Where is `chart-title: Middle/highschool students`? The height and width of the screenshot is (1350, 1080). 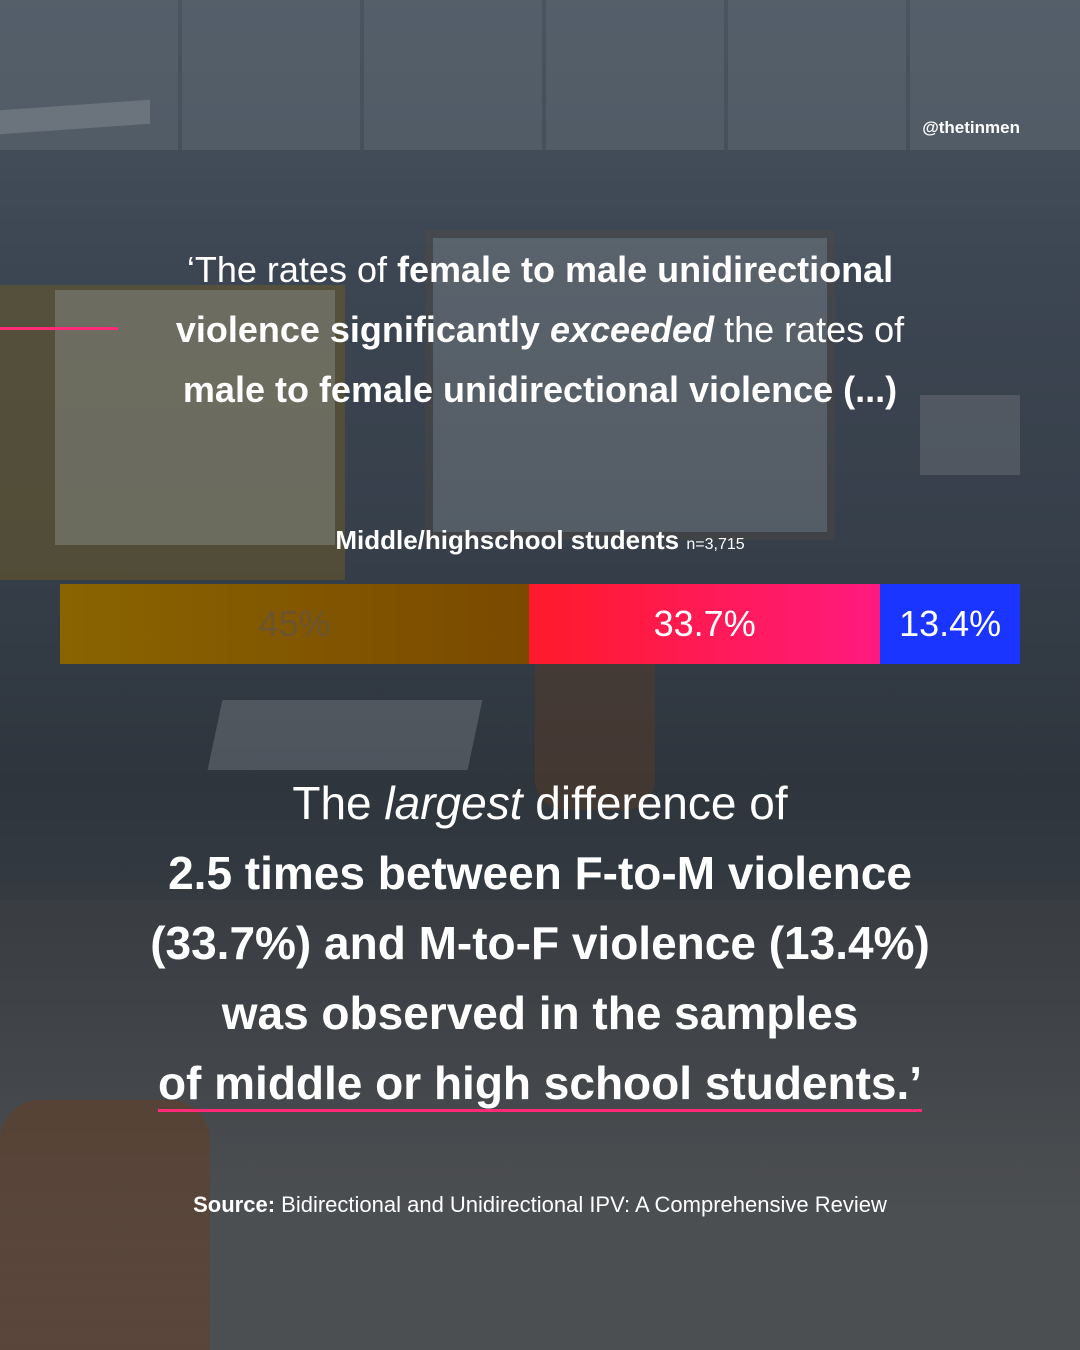 chart-title: Middle/highschool students is located at coordinates (507, 540).